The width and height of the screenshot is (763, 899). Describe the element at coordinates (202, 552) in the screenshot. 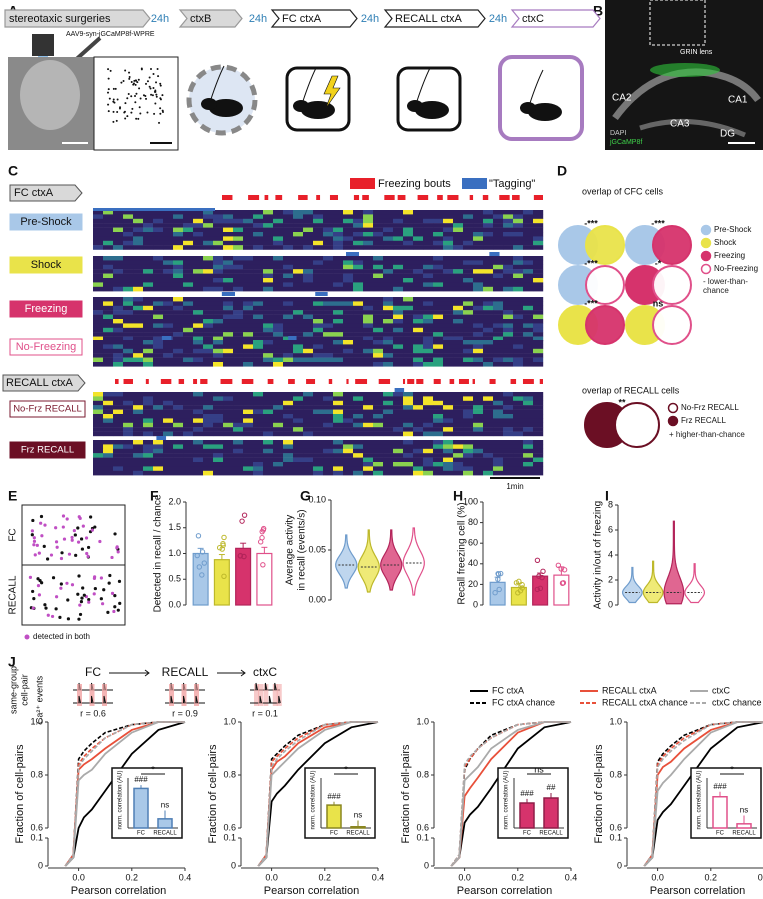

I see `data-point` at that location.